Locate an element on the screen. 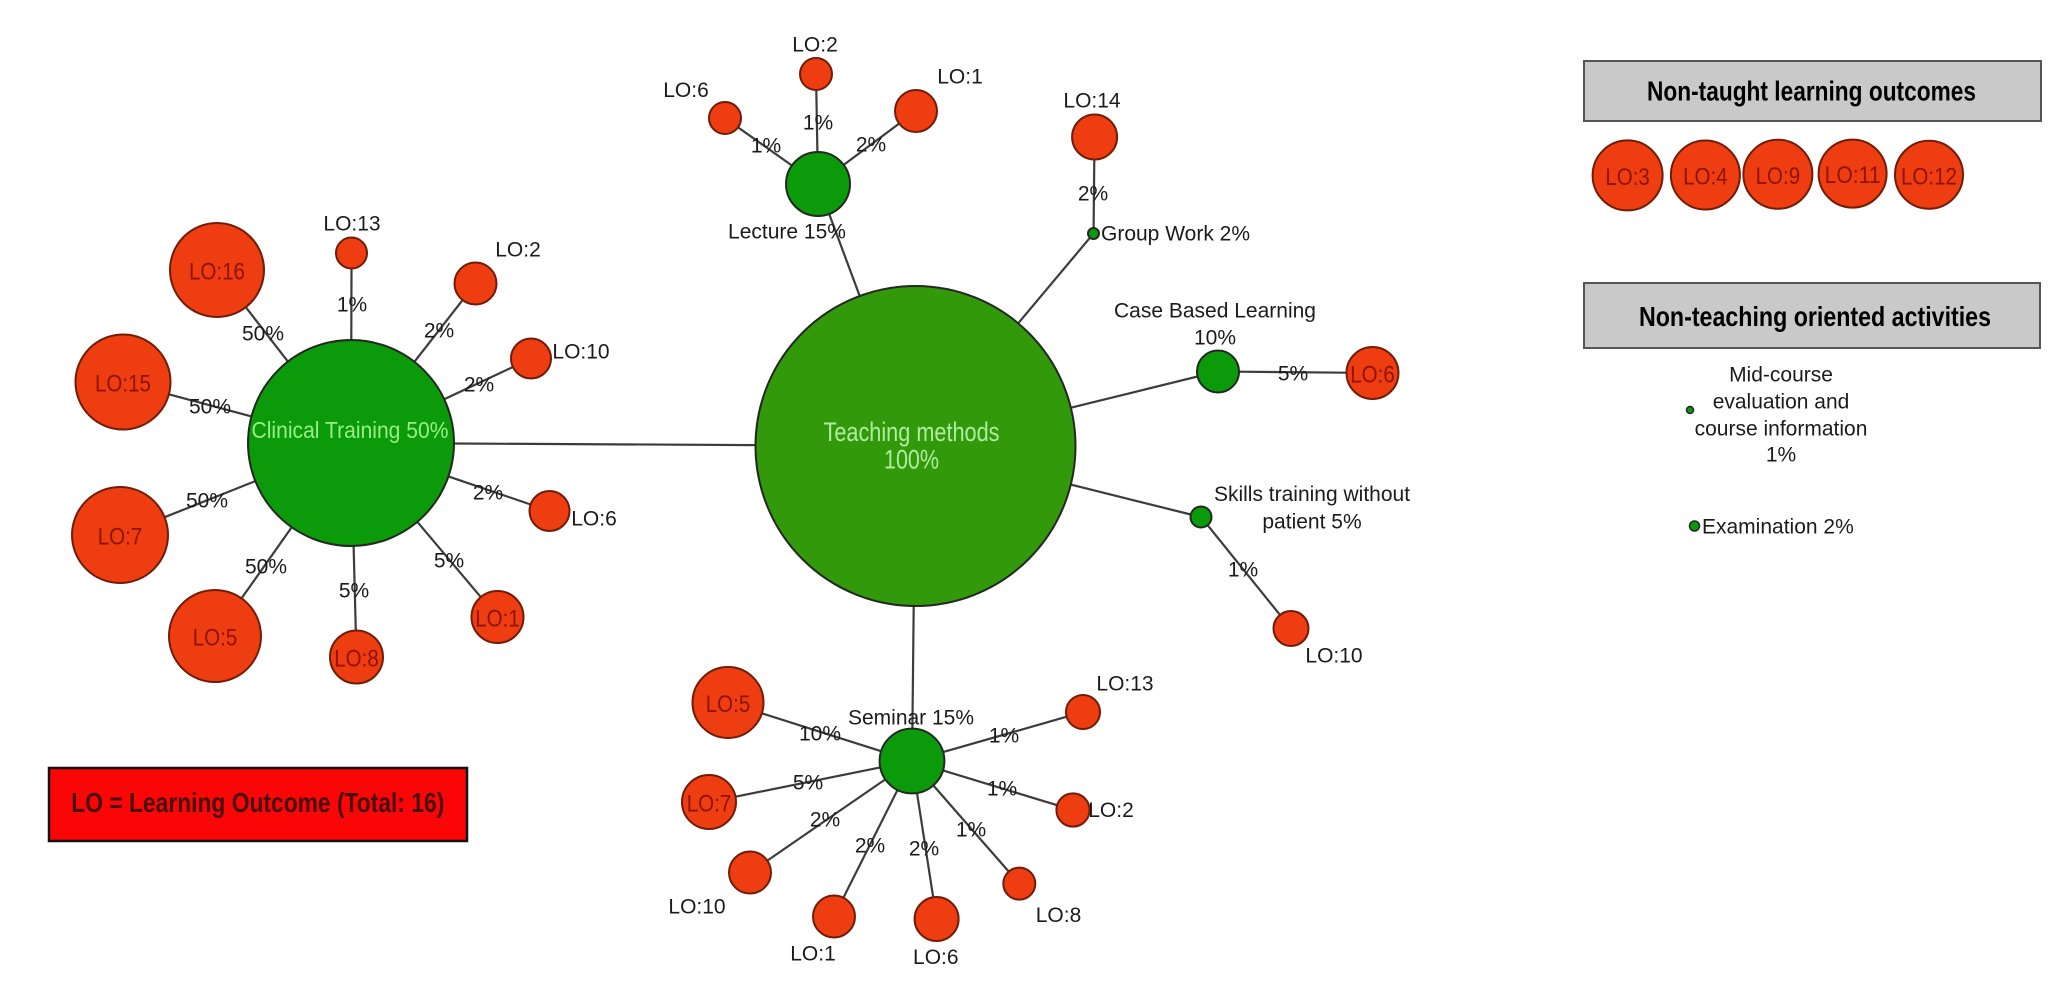 This screenshot has width=2059, height=1001. svg-text: LO:4 is located at coordinates (1705, 177).